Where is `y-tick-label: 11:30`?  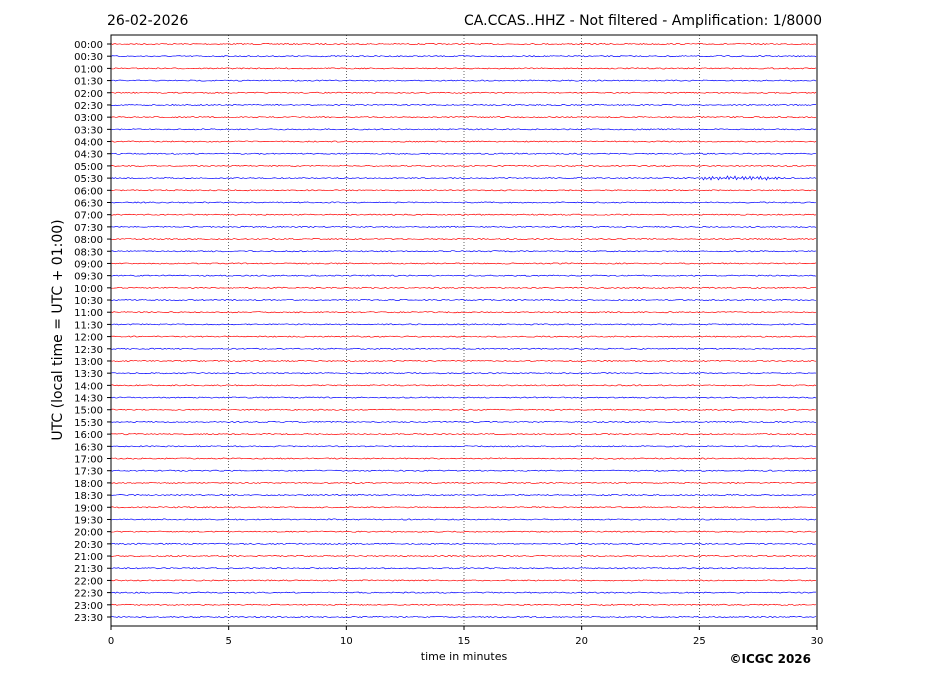
y-tick-label: 11:30 is located at coordinates (88, 325).